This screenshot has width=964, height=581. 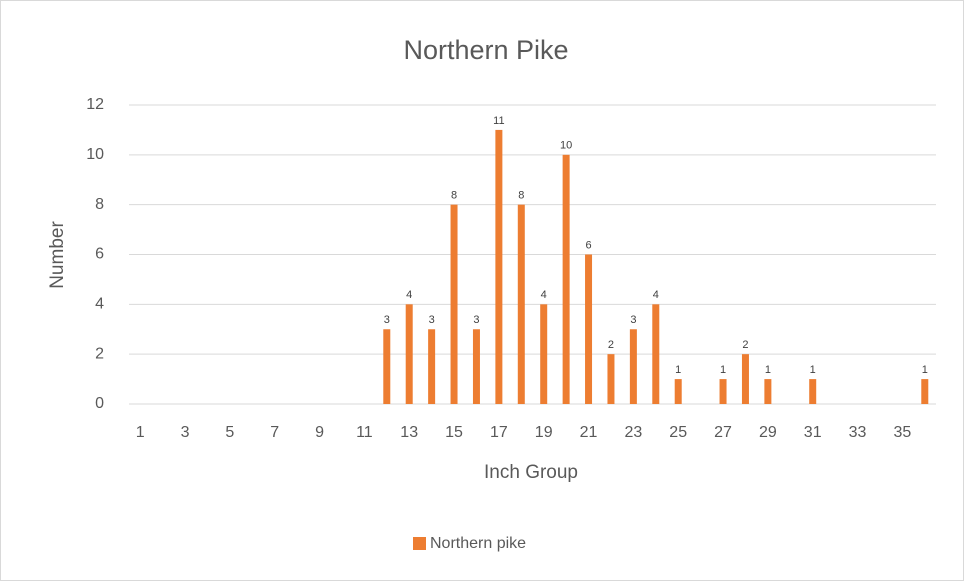 What do you see at coordinates (723, 432) in the screenshot?
I see `x-tick-label: 27` at bounding box center [723, 432].